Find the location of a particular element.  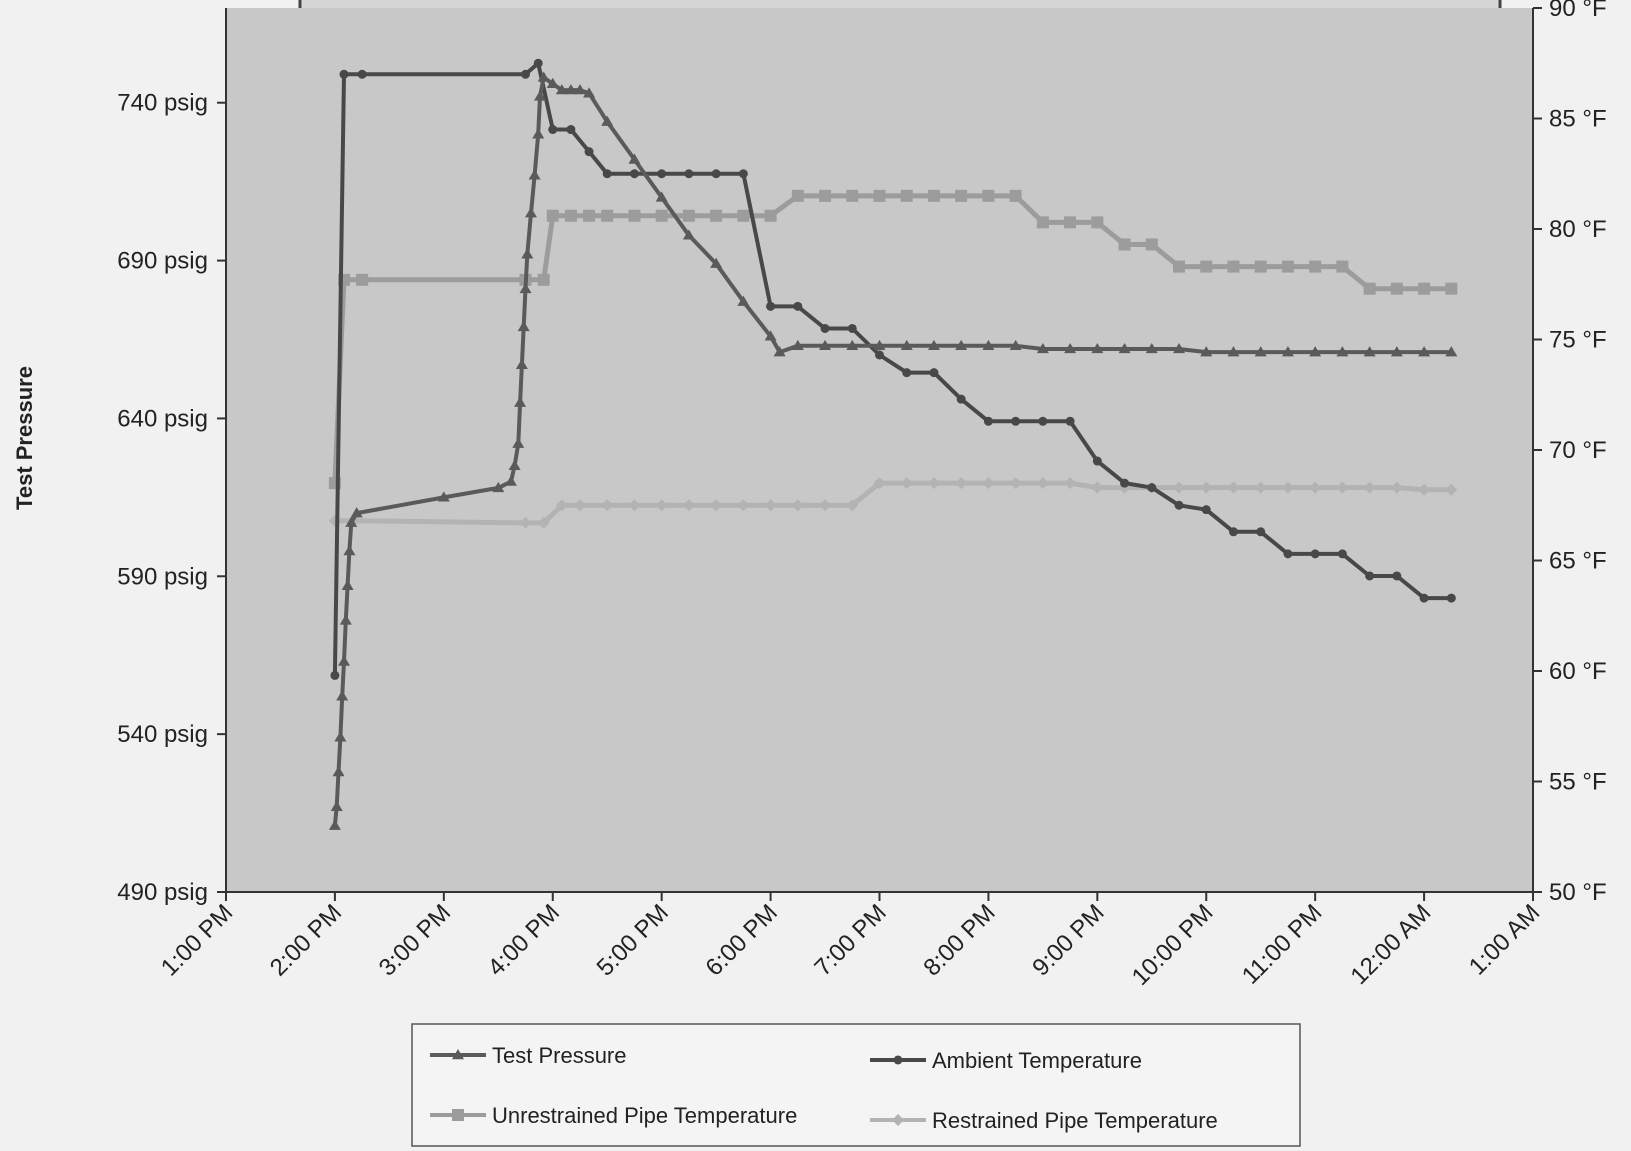

y-right-tick-label: 90 °F is located at coordinates (1578, 11).